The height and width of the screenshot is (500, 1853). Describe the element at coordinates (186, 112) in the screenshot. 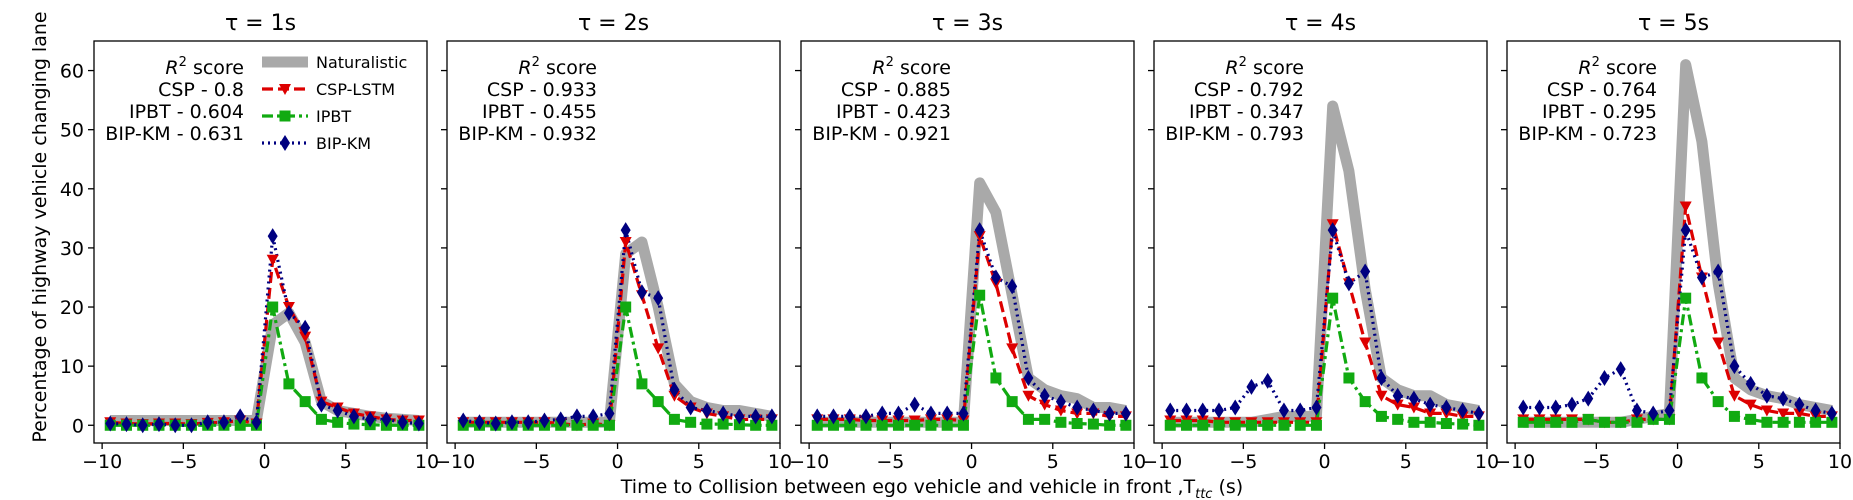

I see `score-line: IPBT - 0.604` at that location.